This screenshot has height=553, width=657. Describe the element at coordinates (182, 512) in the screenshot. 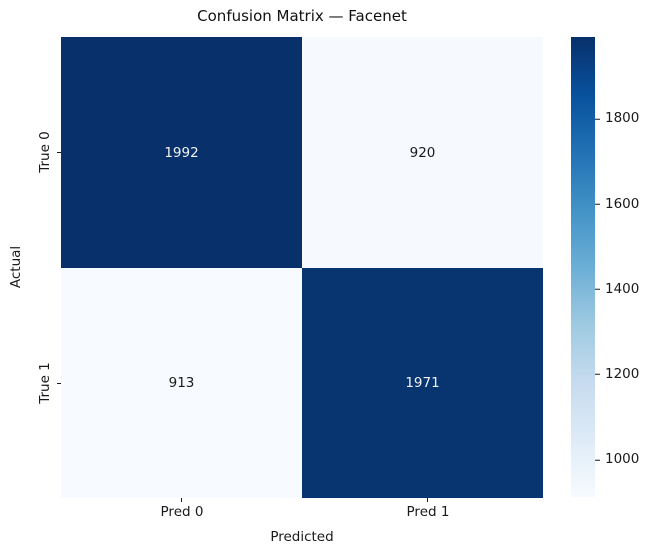

I see `x-tick-label-pred0: Pred 0` at that location.